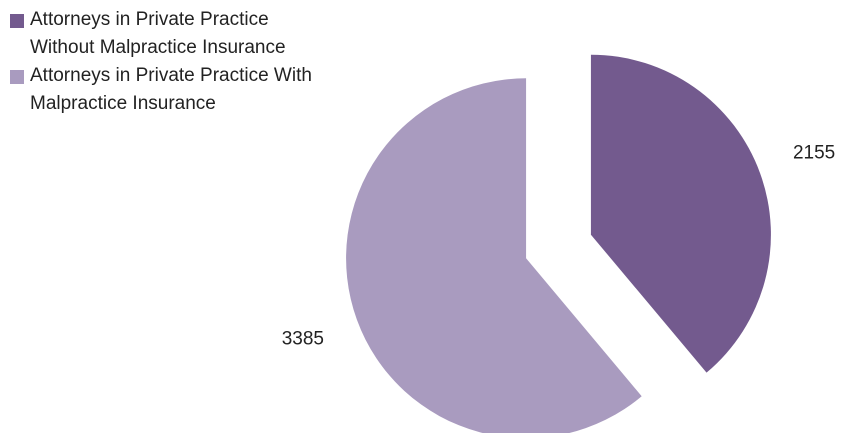 Image resolution: width=859 pixels, height=433 pixels. I want to click on data-label: 2155, so click(814, 153).